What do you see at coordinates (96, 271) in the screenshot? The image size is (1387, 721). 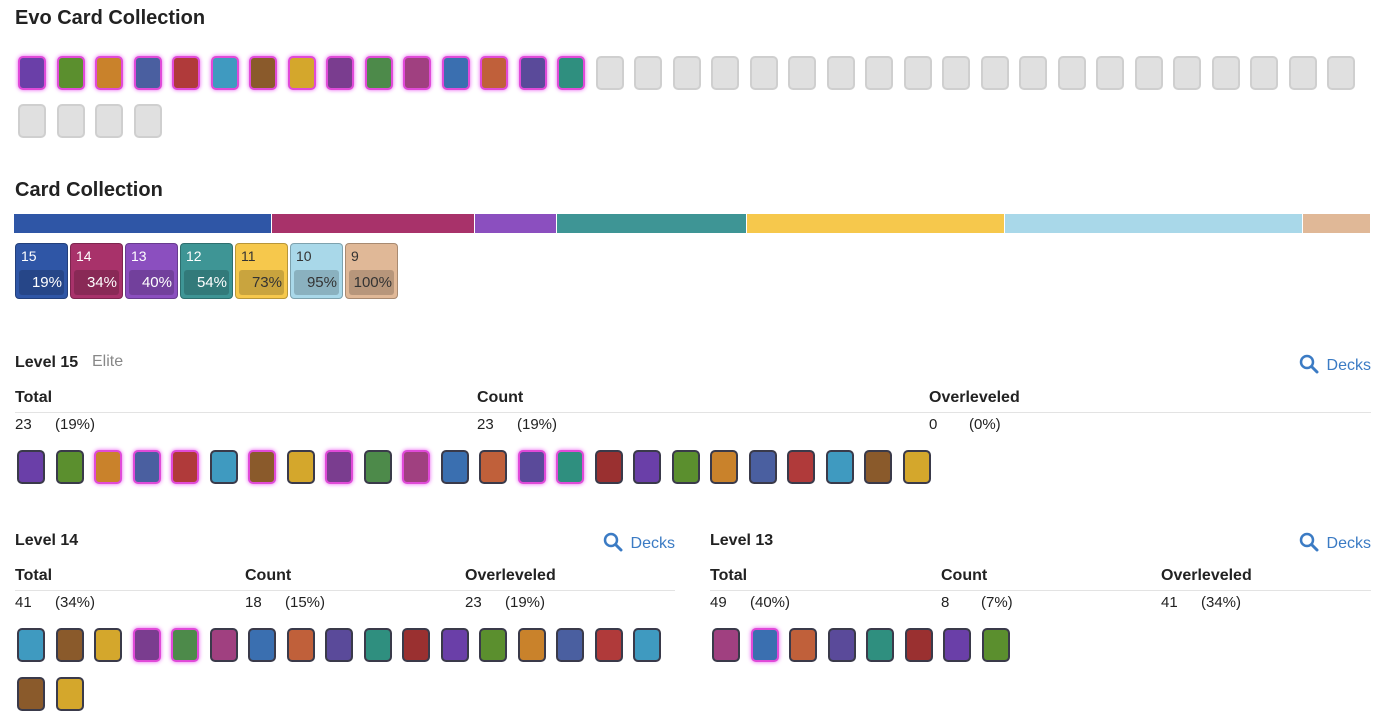 I see `level-box: 14 34%` at bounding box center [96, 271].